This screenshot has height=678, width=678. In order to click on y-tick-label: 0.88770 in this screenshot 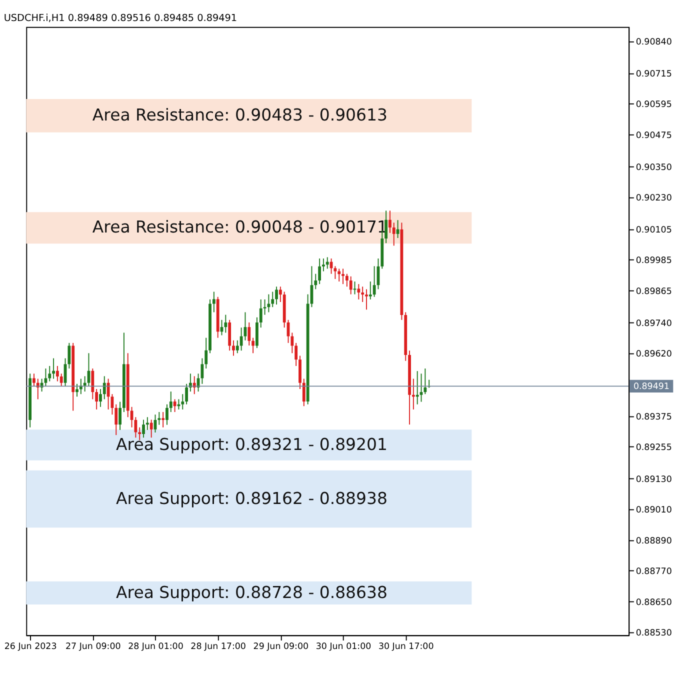, I will do `click(654, 572)`.